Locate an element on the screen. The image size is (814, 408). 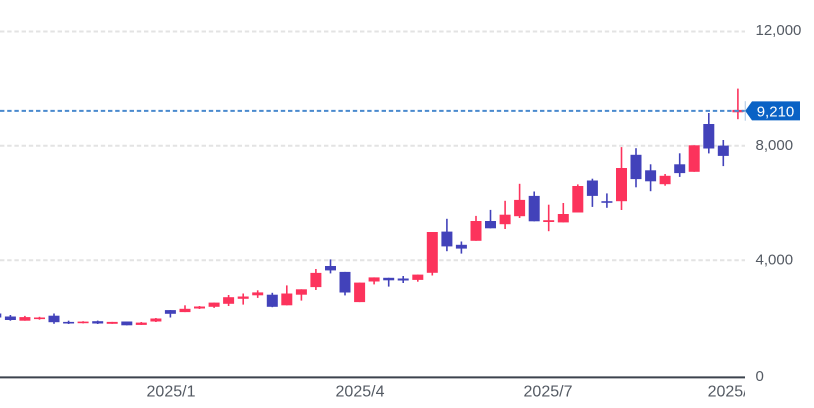
svg-text: 2025/4 is located at coordinates (360, 392).